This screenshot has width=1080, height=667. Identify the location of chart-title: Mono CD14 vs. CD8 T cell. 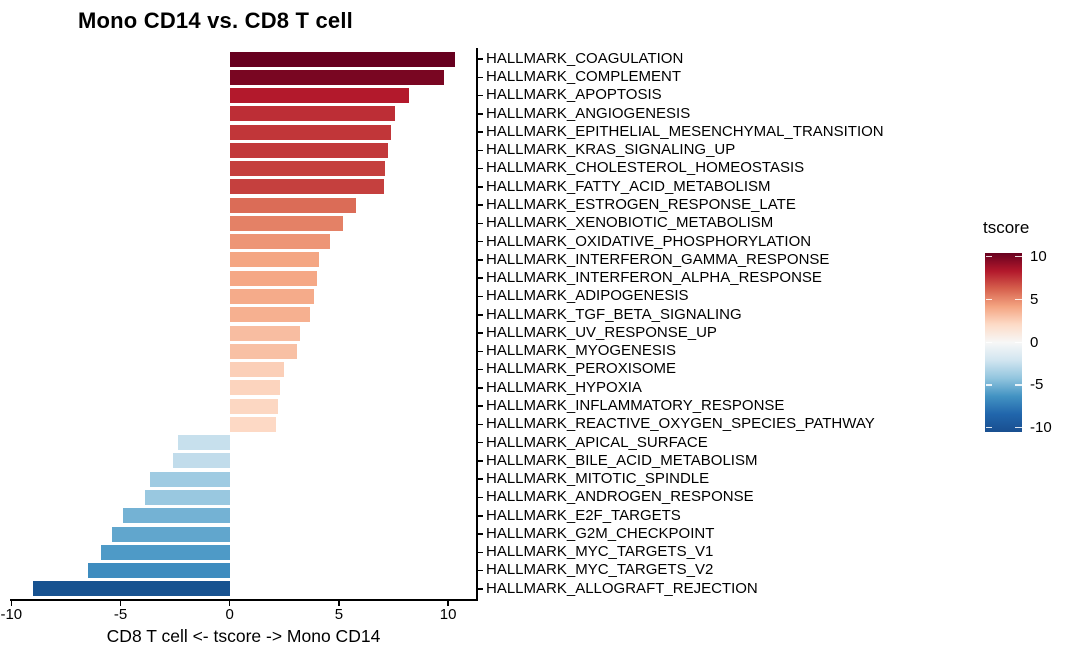
(215, 20).